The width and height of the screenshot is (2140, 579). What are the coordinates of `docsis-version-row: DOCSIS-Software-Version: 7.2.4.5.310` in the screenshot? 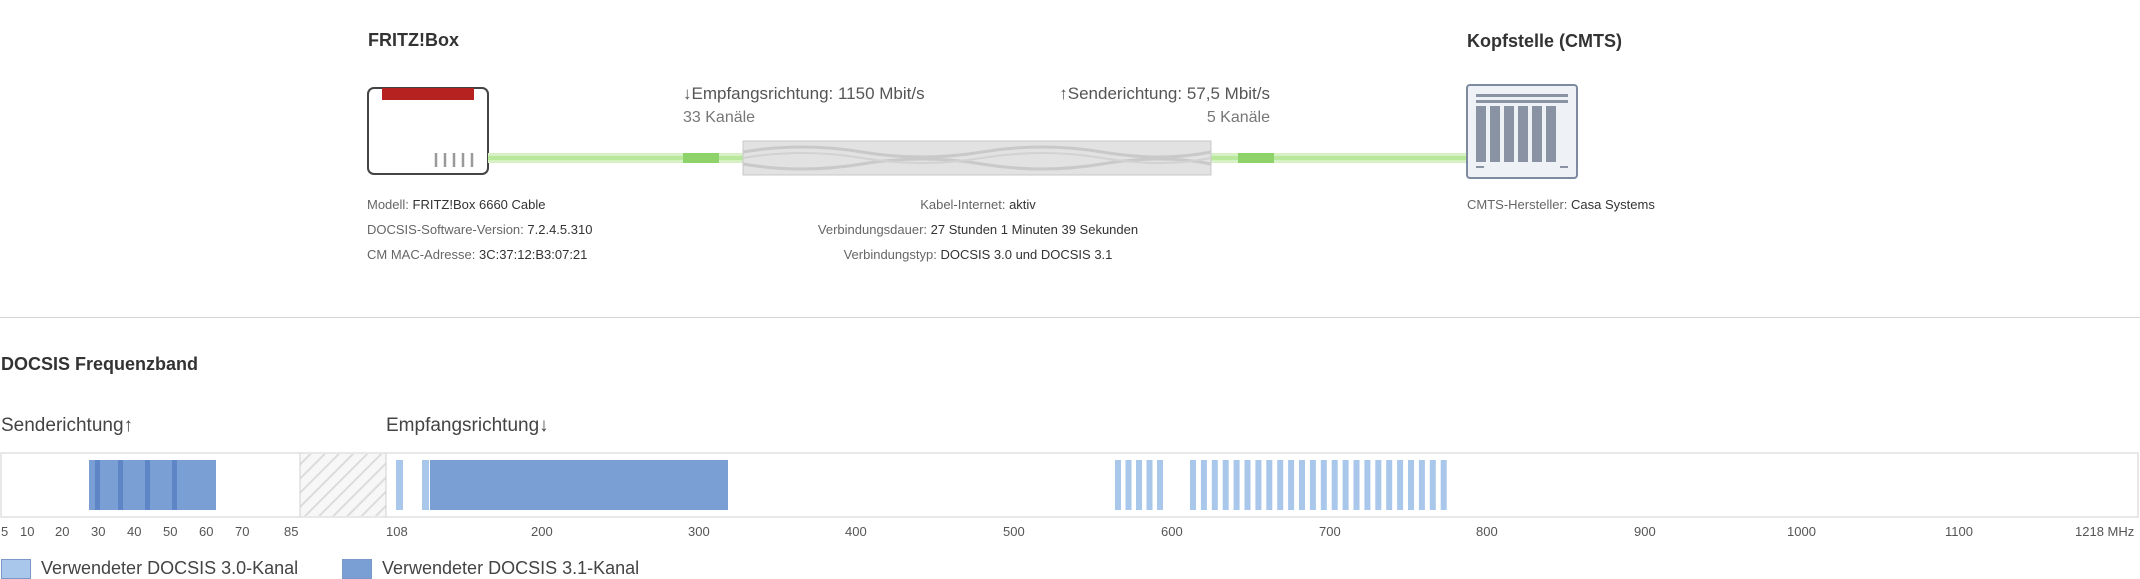 It's located at (480, 229).